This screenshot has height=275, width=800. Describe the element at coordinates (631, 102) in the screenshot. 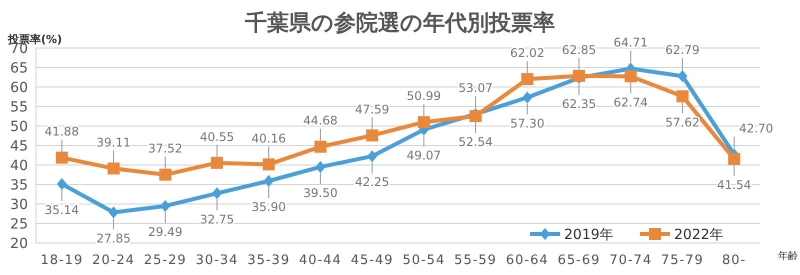

I see `data-label: 62.74` at that location.